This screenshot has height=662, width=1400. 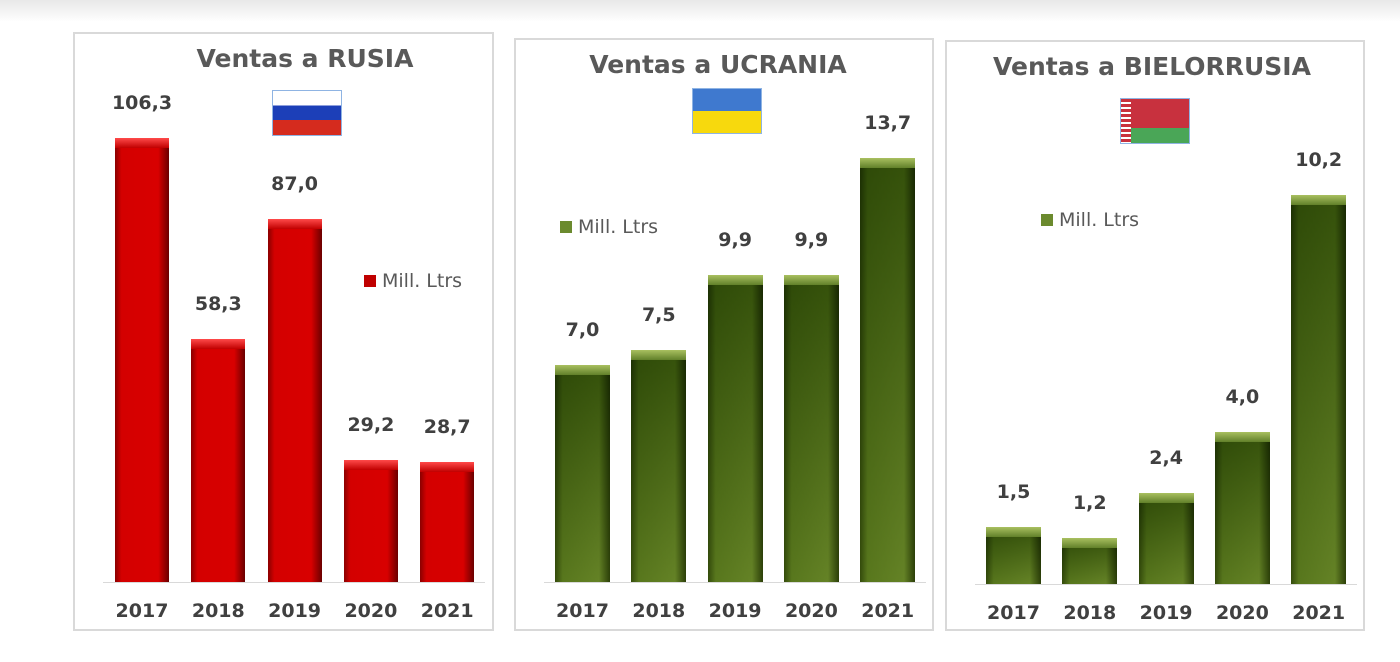 I want to click on russia-flag-icon, so click(x=307, y=113).